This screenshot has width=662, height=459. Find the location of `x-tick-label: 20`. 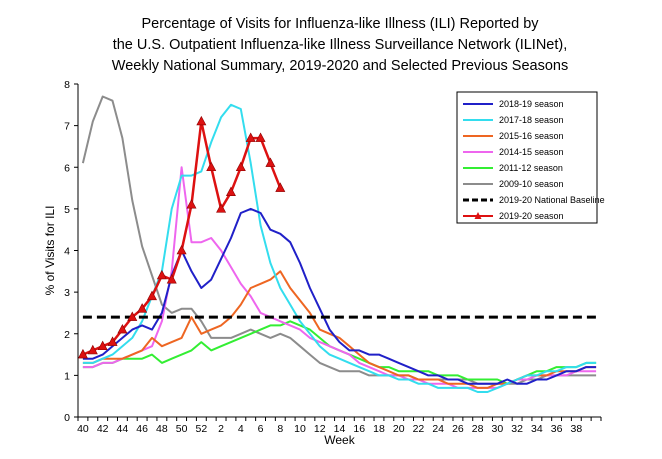

x-tick-label: 20 is located at coordinates (399, 429).